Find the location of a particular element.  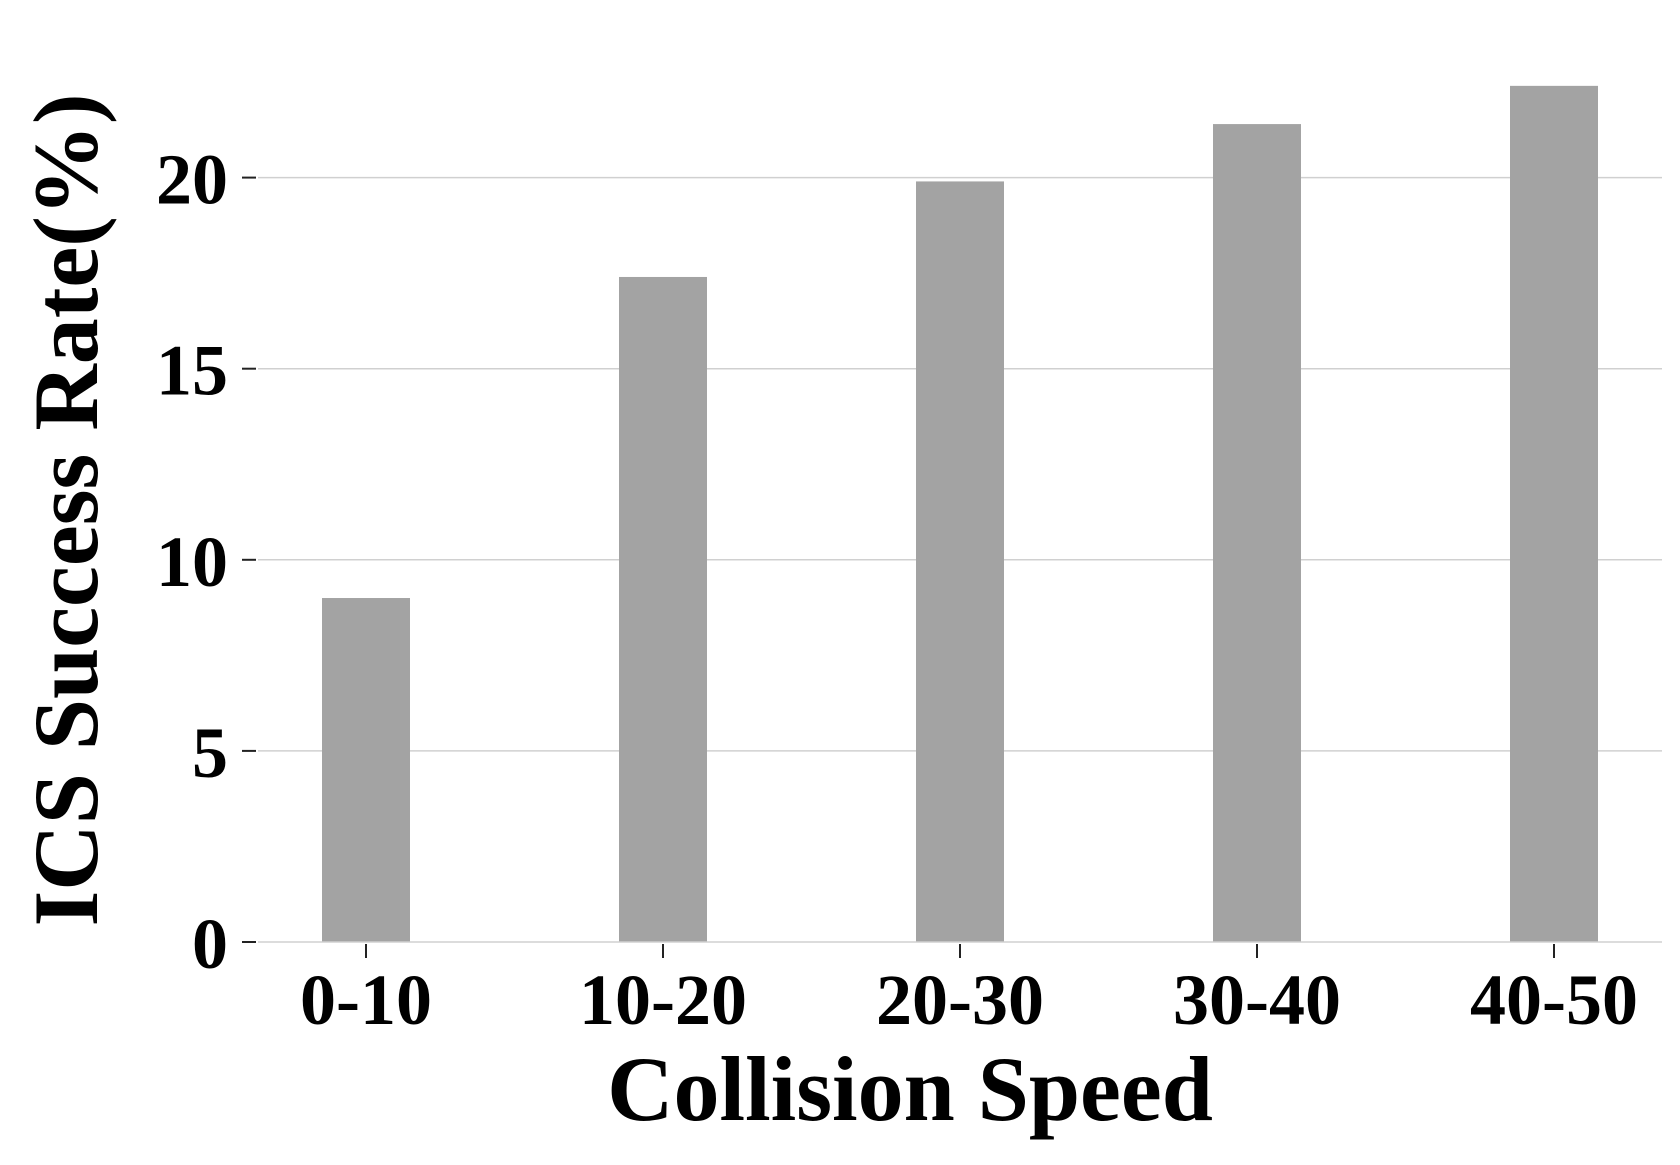

y-tick-label: 15 is located at coordinates (192, 371).